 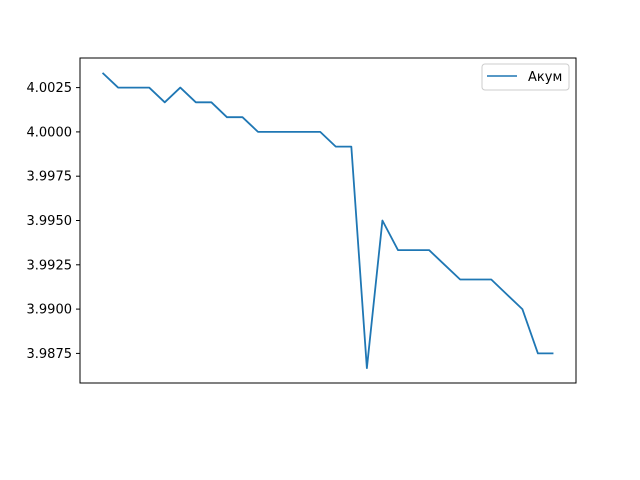 What do you see at coordinates (50, 265) in the screenshot?
I see `y-tick-label: 3.9925` at bounding box center [50, 265].